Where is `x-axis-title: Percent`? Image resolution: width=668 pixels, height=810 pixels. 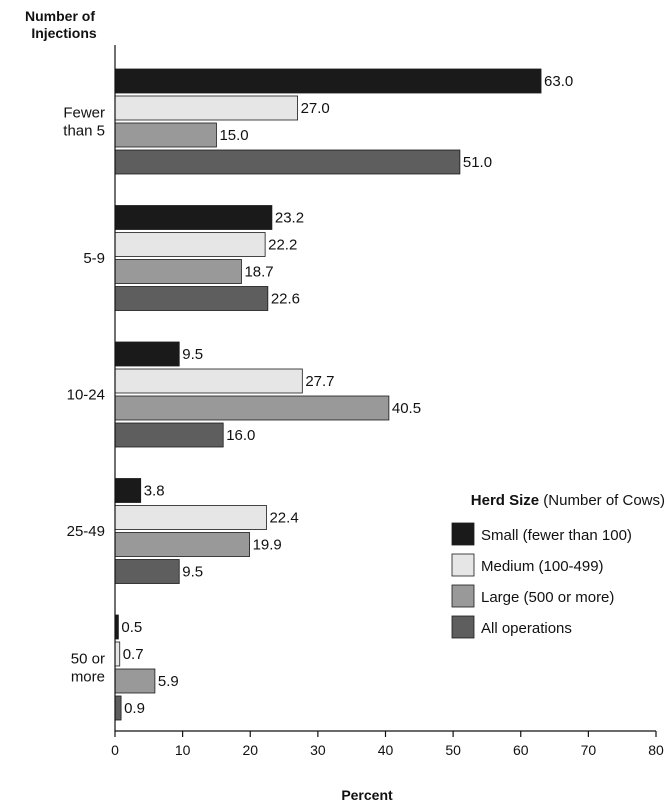 x-axis-title: Percent is located at coordinates (367, 795).